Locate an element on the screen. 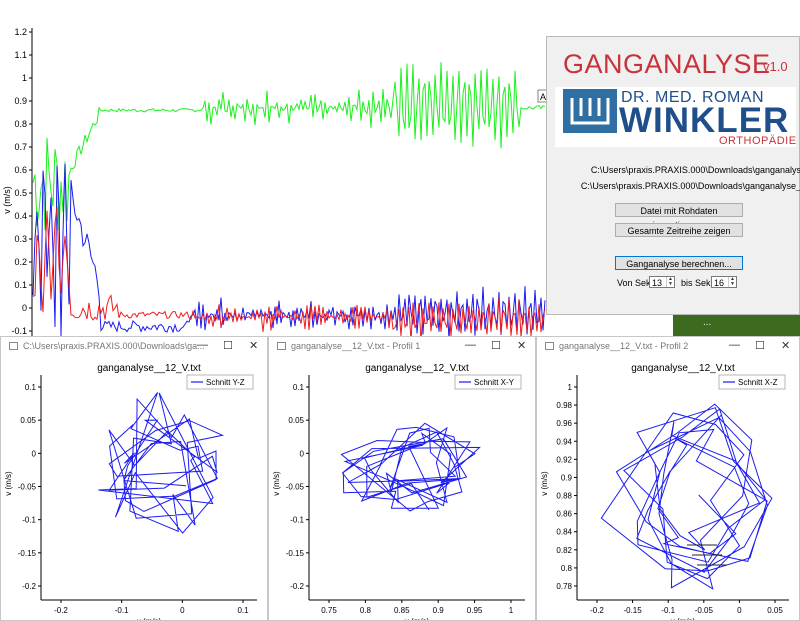 The height and width of the screenshot is (621, 800). main-ytick-label: -0.1 is located at coordinates (19, 331).